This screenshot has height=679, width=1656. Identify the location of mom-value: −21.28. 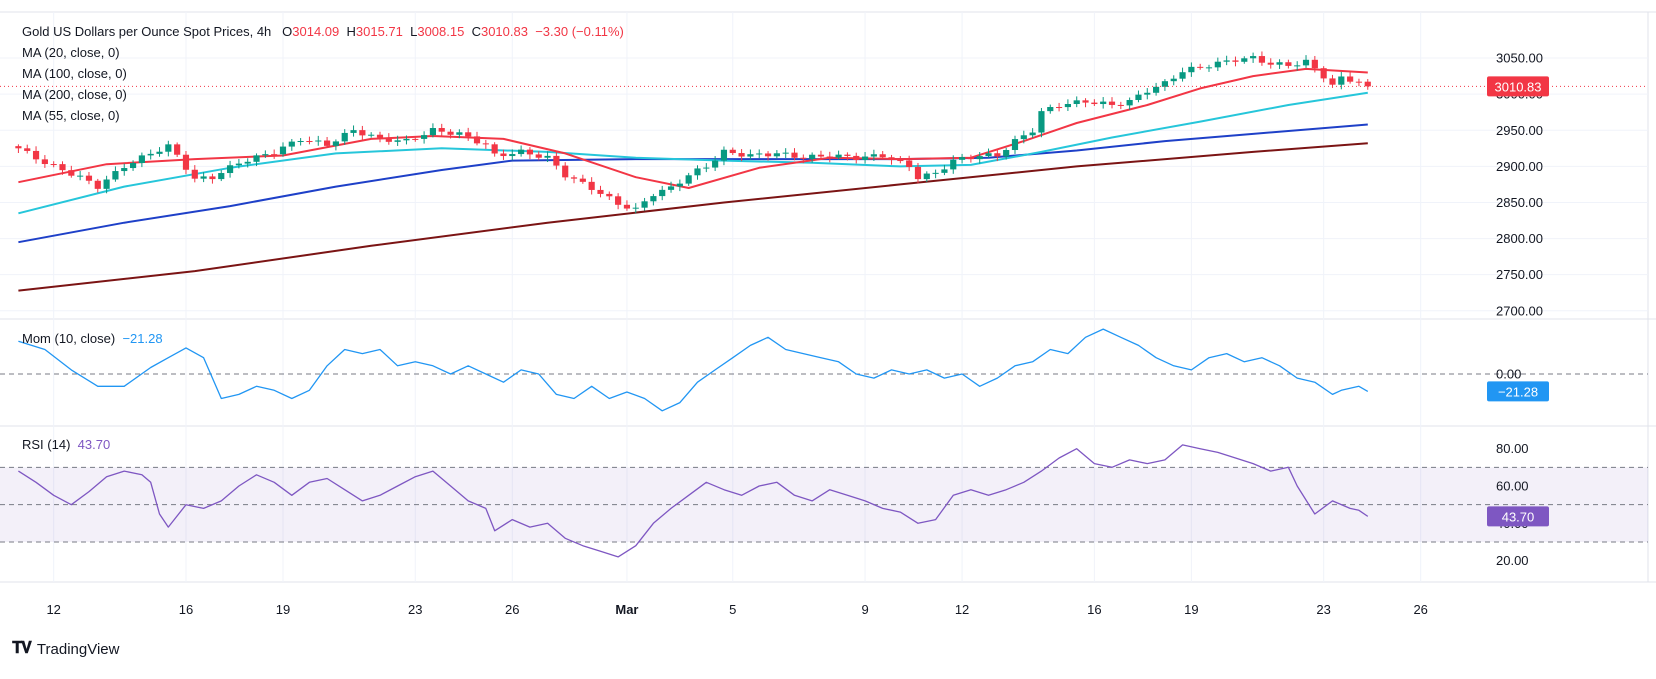
(142, 338).